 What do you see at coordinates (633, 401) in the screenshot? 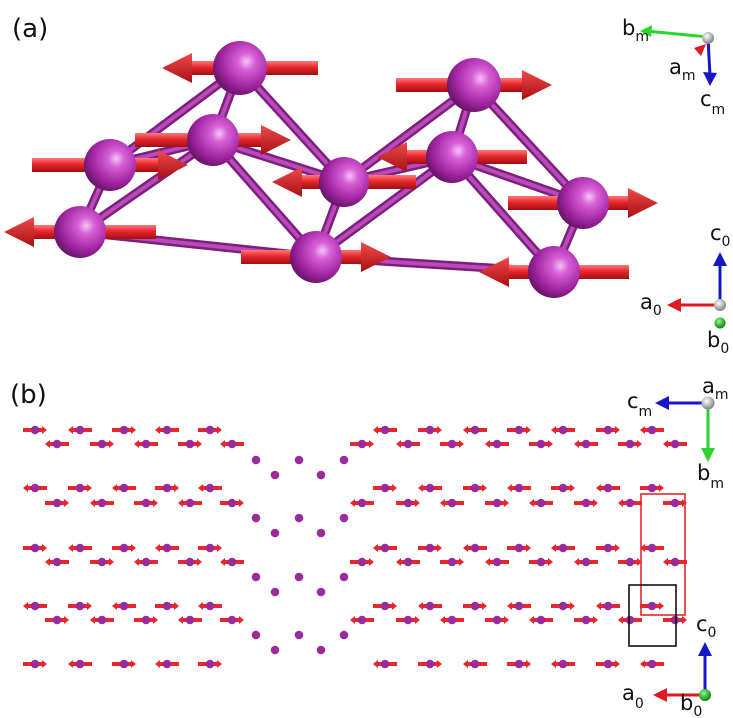
I see `axis-label-cm-b: c` at bounding box center [633, 401].